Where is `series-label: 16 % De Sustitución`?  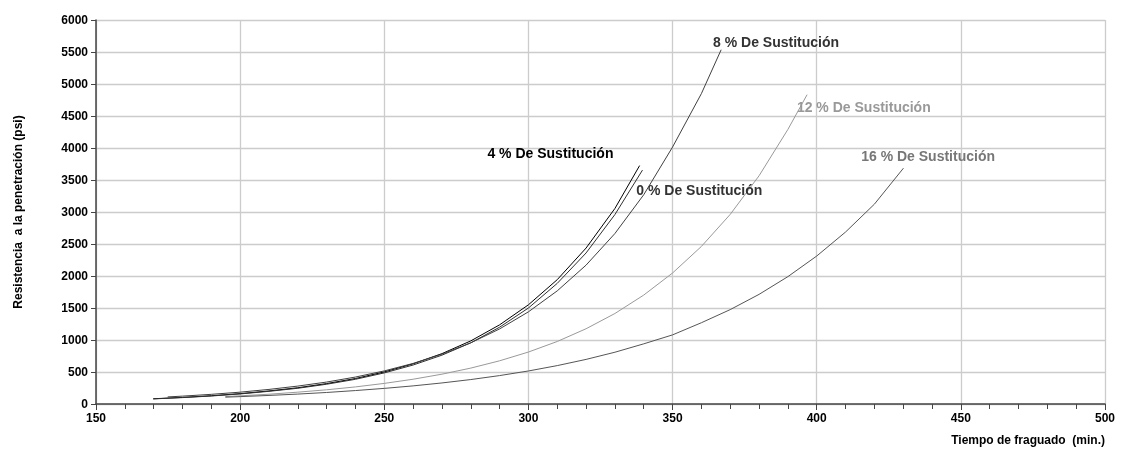 series-label: 16 % De Sustitución is located at coordinates (928, 156).